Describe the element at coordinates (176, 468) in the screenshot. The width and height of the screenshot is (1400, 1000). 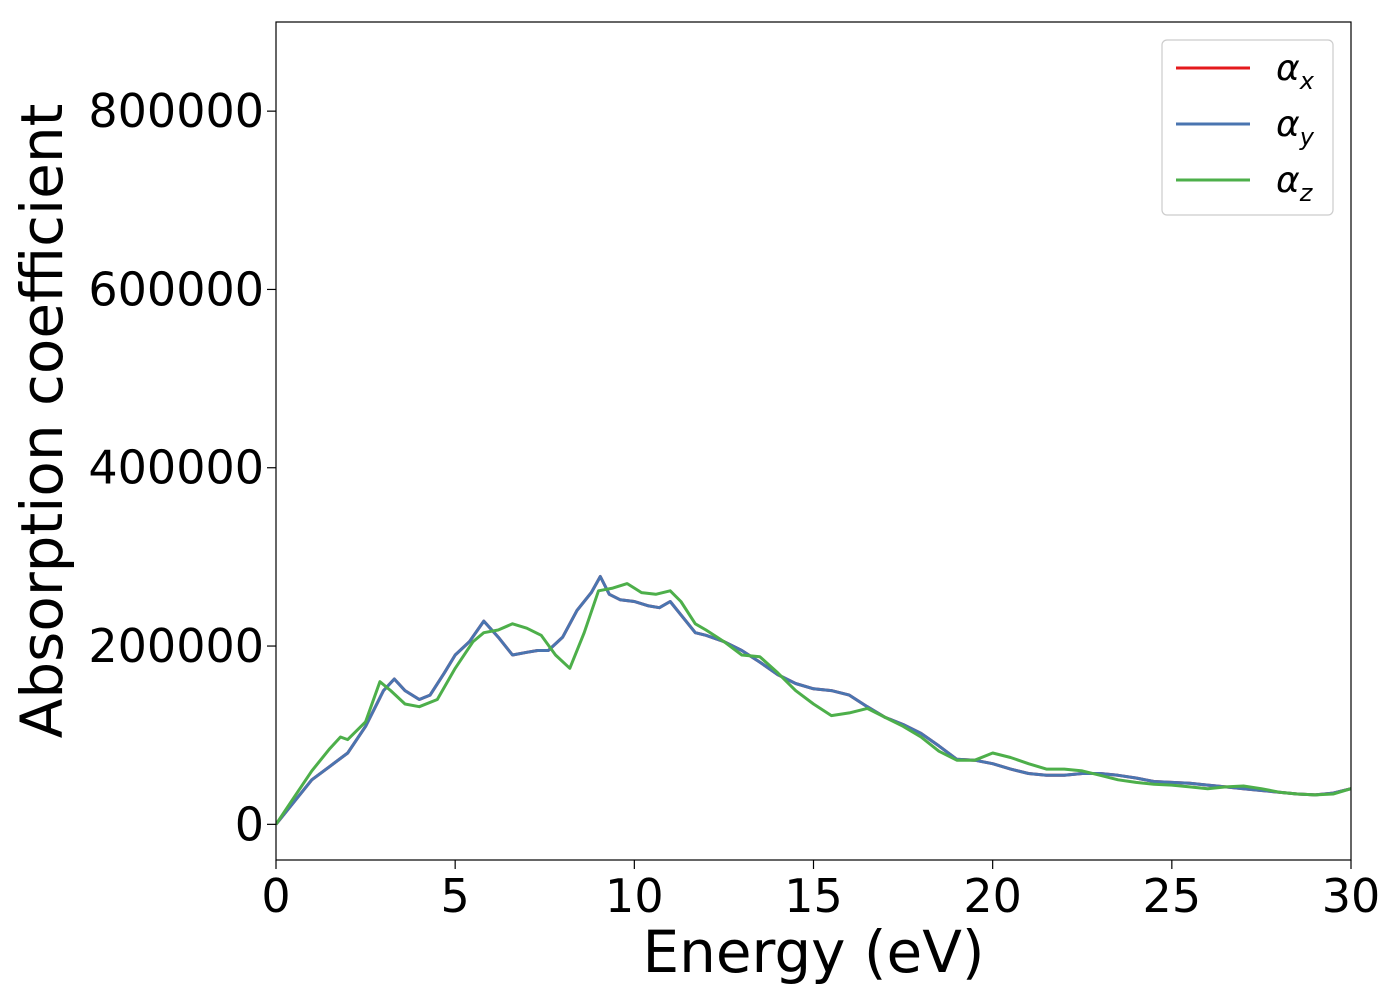
I see `y-tick-label: 400000` at that location.